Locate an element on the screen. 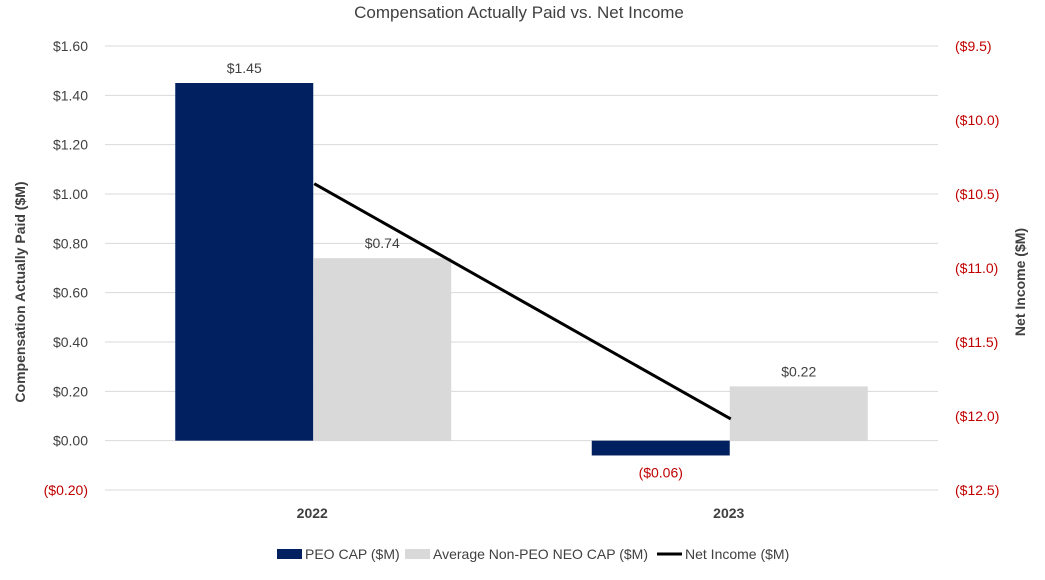 The image size is (1045, 580). y2-tick-label: ($12.0) is located at coordinates (977, 416).